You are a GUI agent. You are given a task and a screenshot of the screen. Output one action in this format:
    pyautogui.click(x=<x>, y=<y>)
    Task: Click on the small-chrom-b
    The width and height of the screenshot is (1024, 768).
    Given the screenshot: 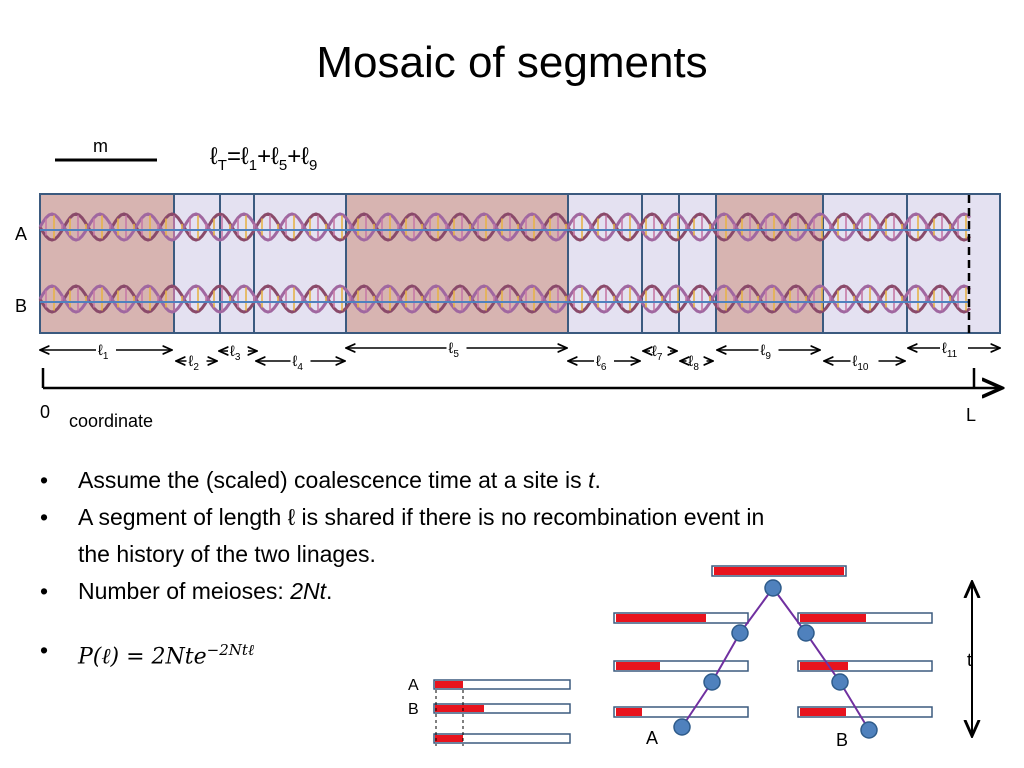 What is the action you would take?
    pyautogui.click(x=502, y=708)
    